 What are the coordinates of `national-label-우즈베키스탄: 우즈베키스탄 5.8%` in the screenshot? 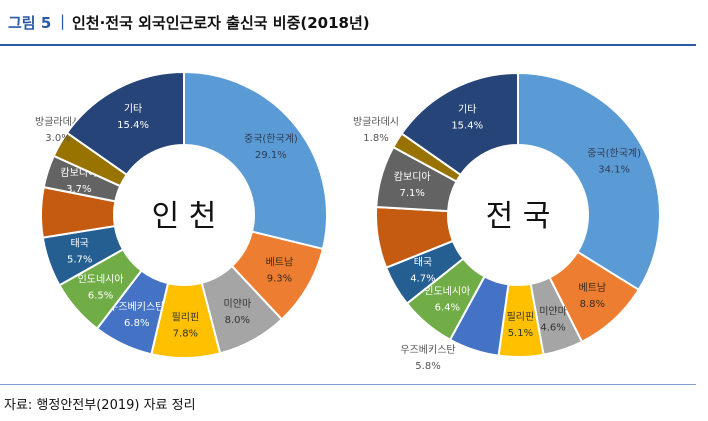 It's located at (427, 358).